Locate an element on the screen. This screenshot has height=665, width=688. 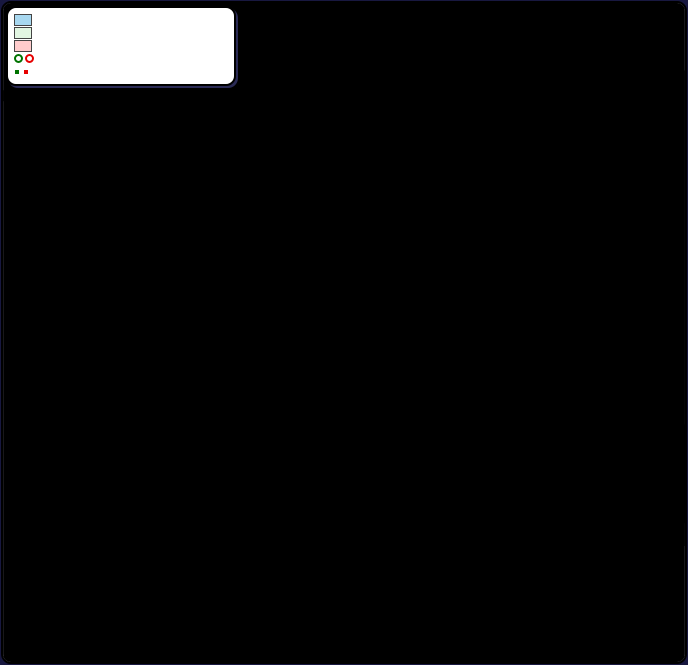
lake-vanern is located at coordinates (276, 301).